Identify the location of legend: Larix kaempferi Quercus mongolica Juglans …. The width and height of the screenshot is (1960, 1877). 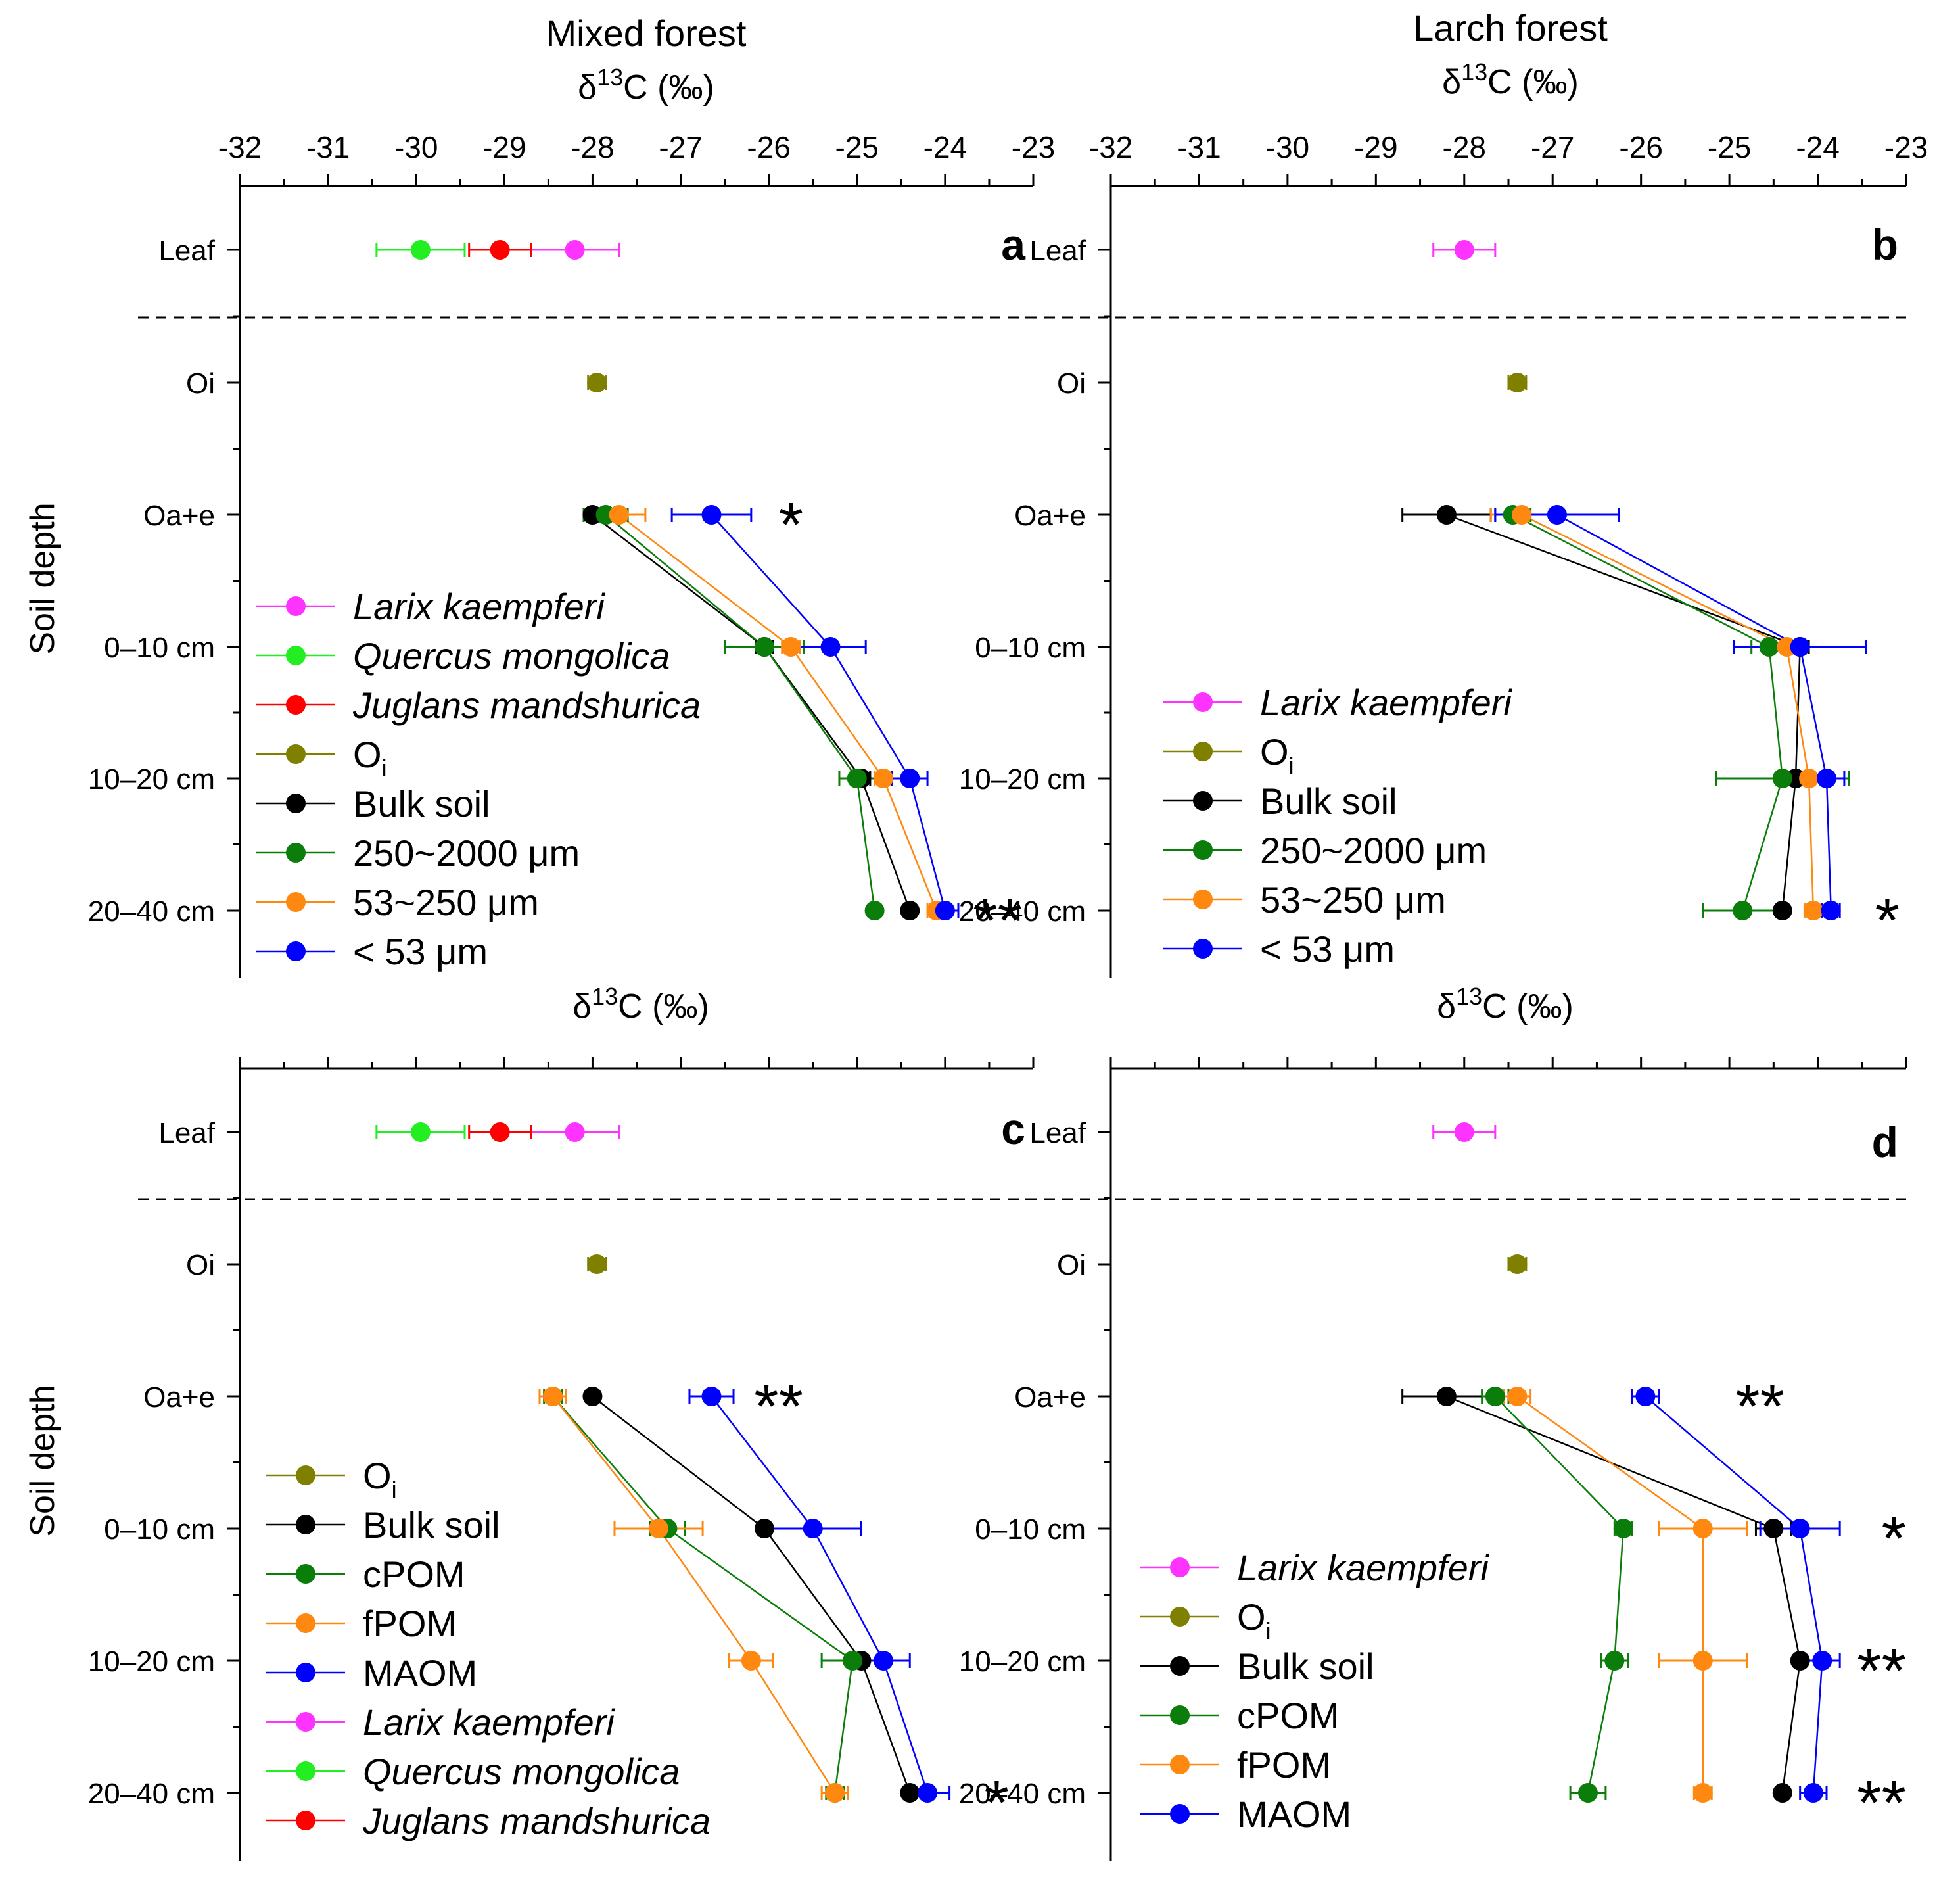
(478, 779).